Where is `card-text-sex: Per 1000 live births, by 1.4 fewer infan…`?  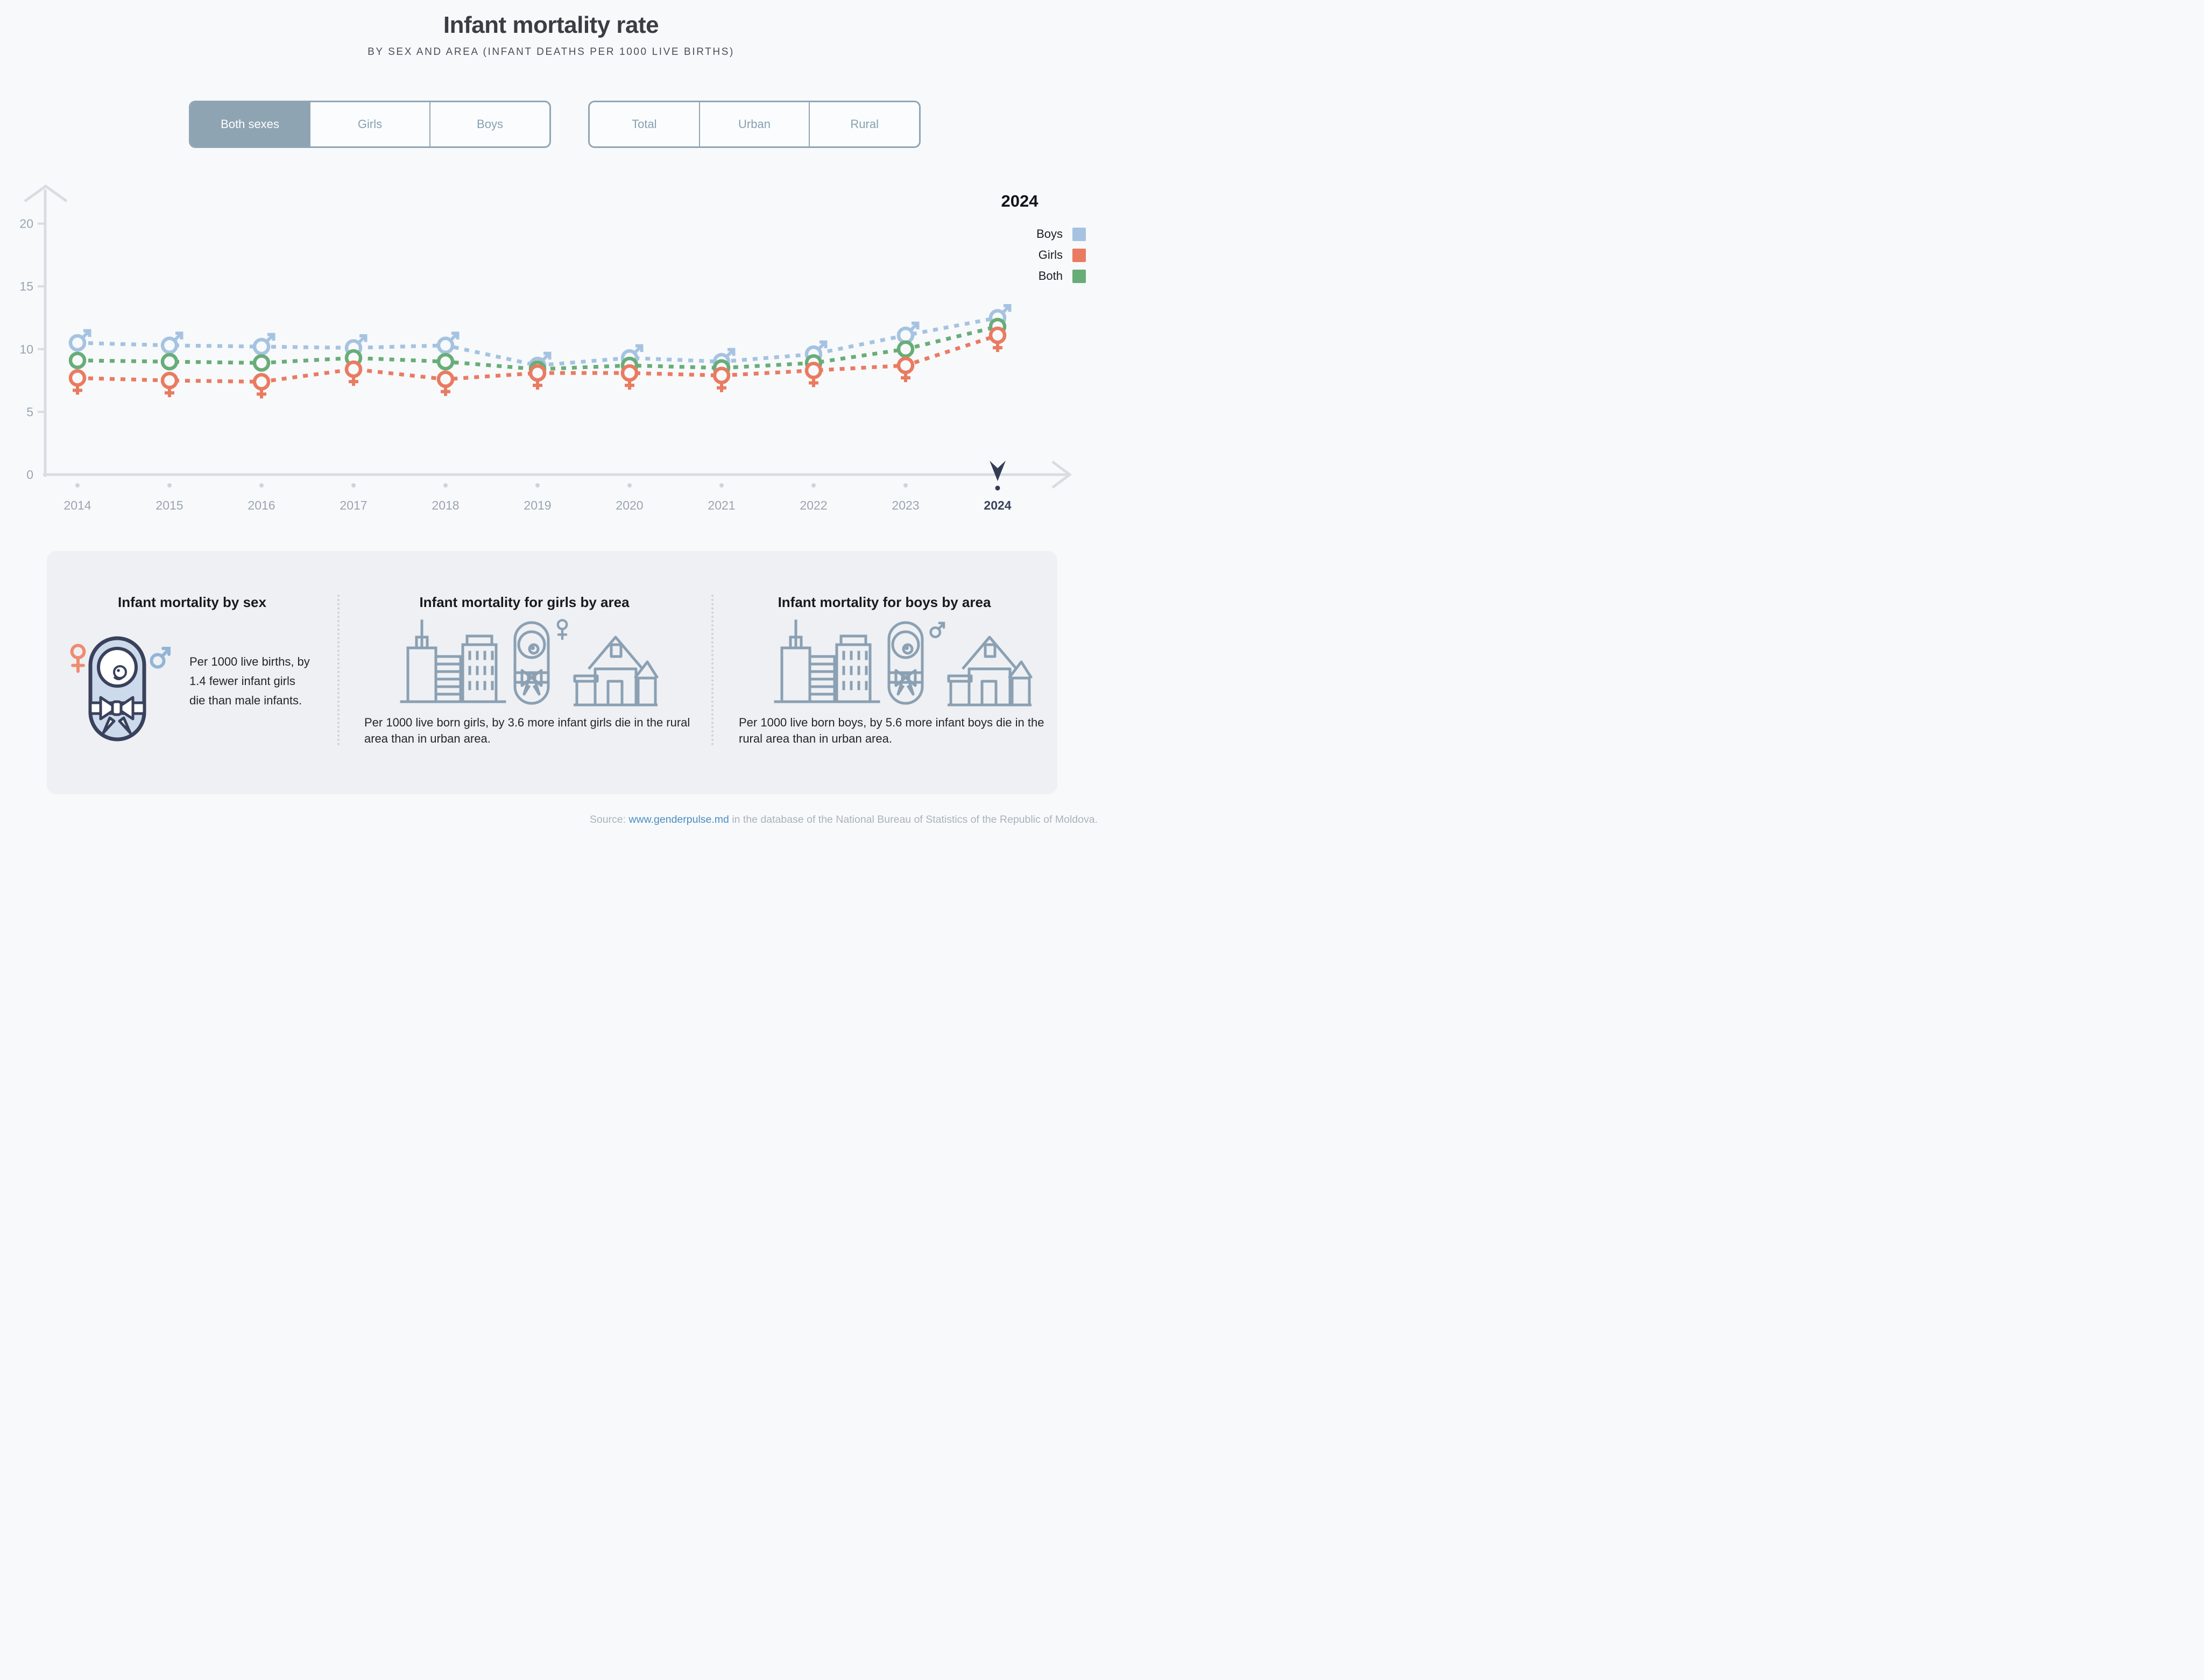 card-text-sex: Per 1000 live births, by 1.4 fewer infan… is located at coordinates (249, 681).